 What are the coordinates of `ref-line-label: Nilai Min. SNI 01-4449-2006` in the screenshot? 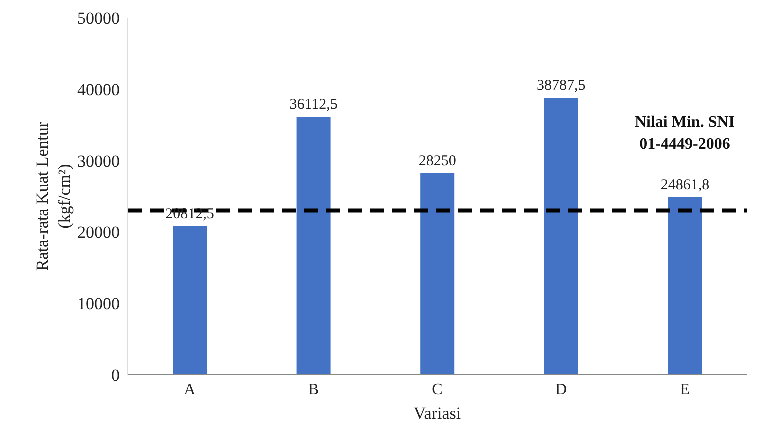 It's located at (685, 133).